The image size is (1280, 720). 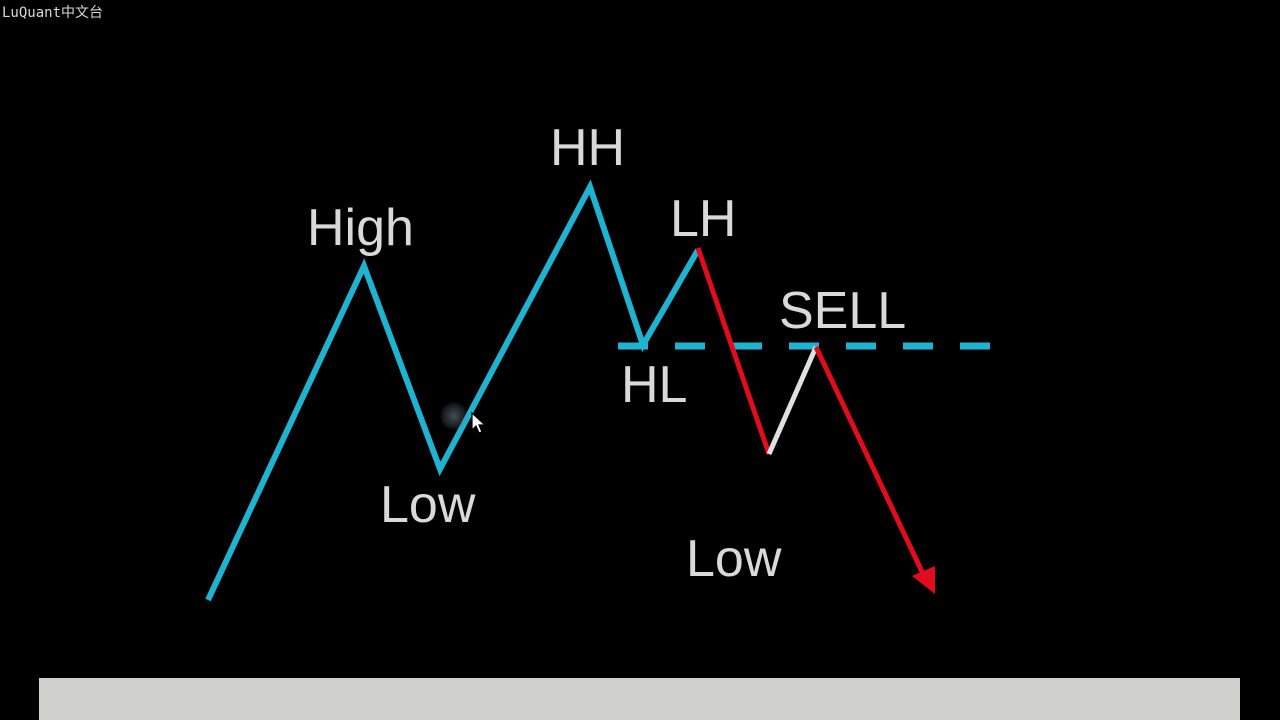 What do you see at coordinates (587, 148) in the screenshot?
I see `label-higher-high: HH` at bounding box center [587, 148].